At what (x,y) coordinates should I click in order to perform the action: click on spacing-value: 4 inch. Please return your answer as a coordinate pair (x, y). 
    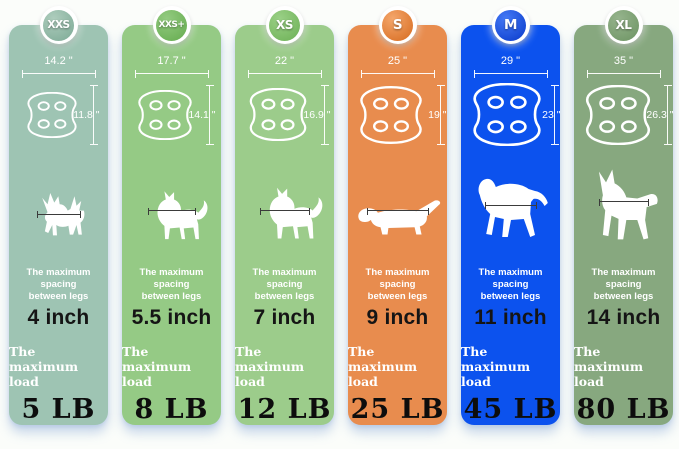
    Looking at the image, I should click on (58, 317).